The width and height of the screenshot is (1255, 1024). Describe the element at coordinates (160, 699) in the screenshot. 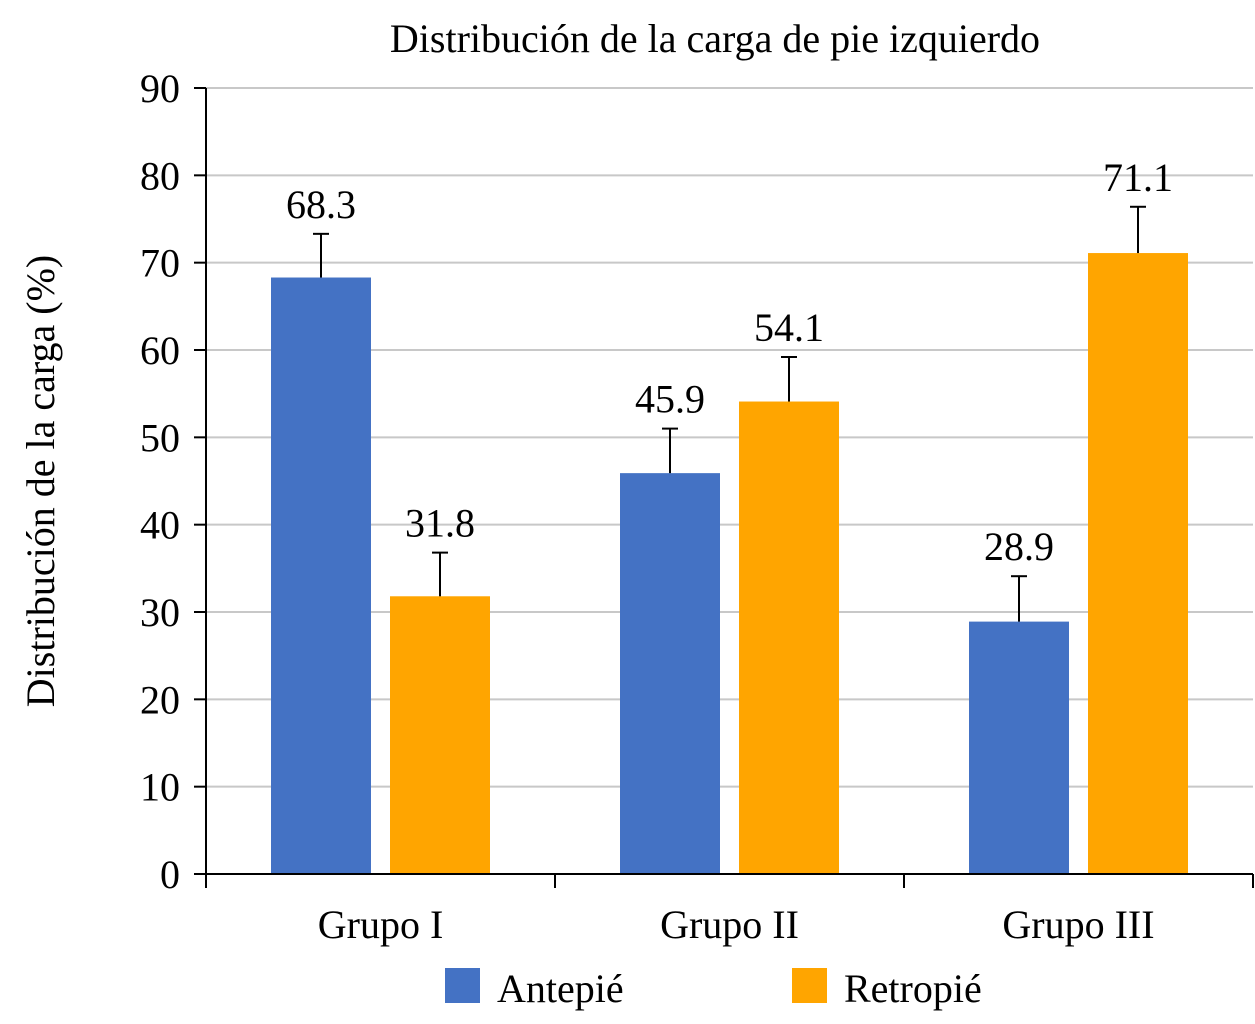

I see `y-tick-label: 20` at that location.